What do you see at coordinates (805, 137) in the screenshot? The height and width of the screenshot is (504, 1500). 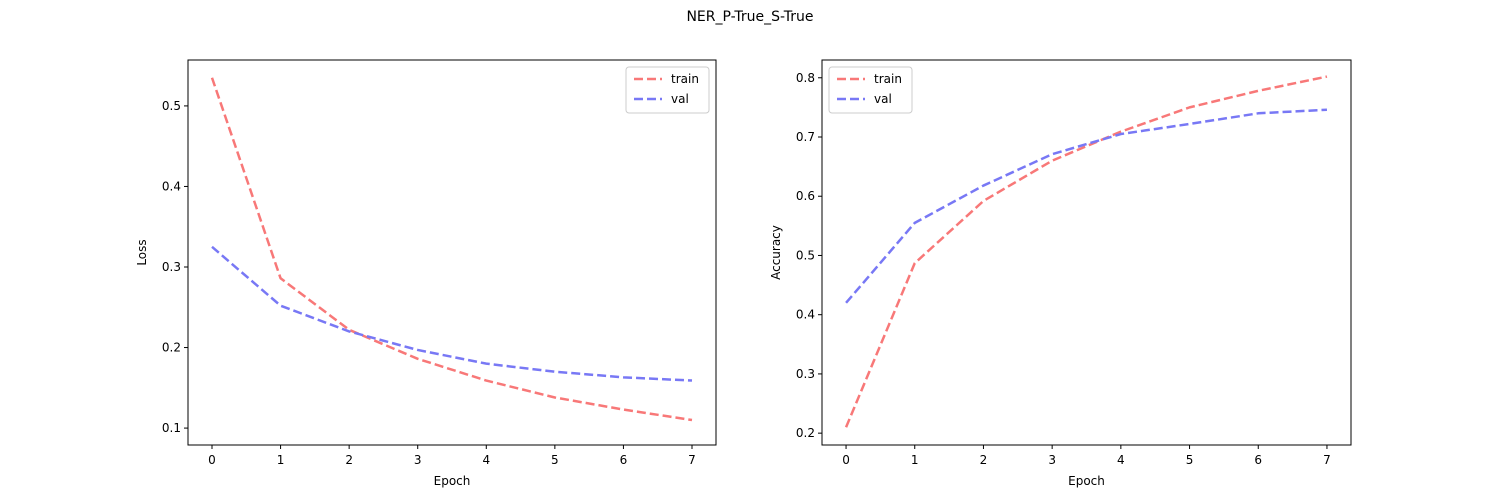 I see `accuracy-y-tick-label: 0.7` at bounding box center [805, 137].